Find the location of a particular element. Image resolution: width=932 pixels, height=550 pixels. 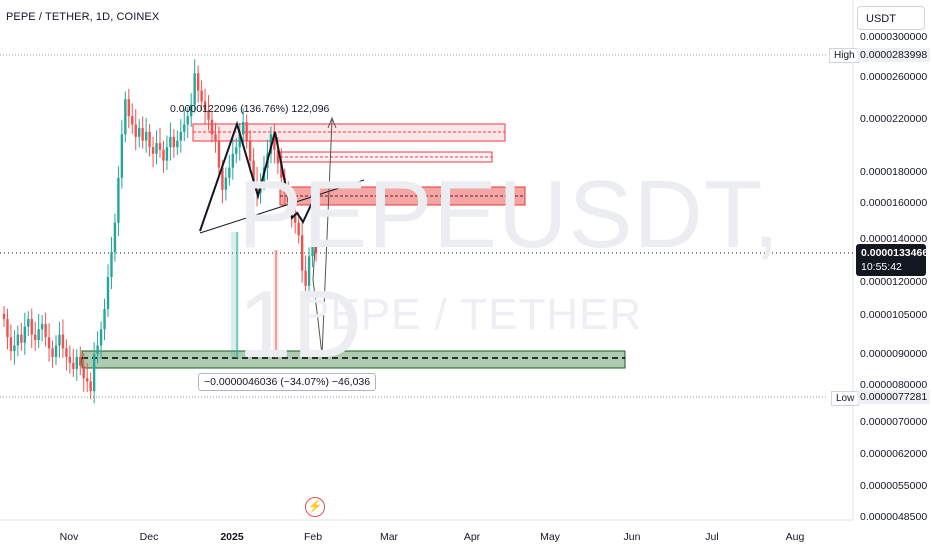

y-tick-label: 0.0000220000 is located at coordinates (894, 119).